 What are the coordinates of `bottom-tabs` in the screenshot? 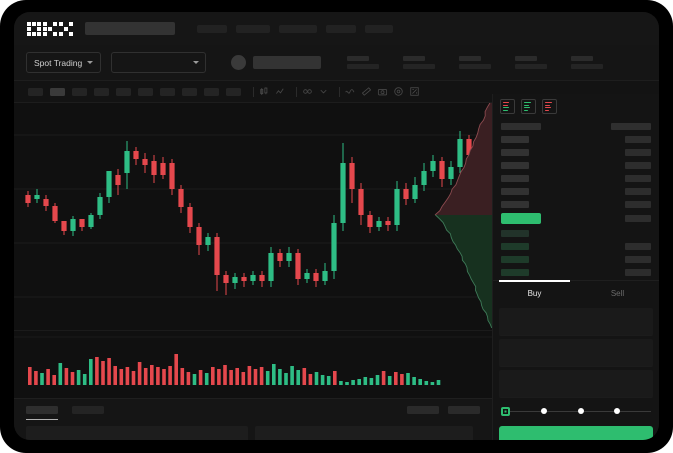 It's located at (253, 409).